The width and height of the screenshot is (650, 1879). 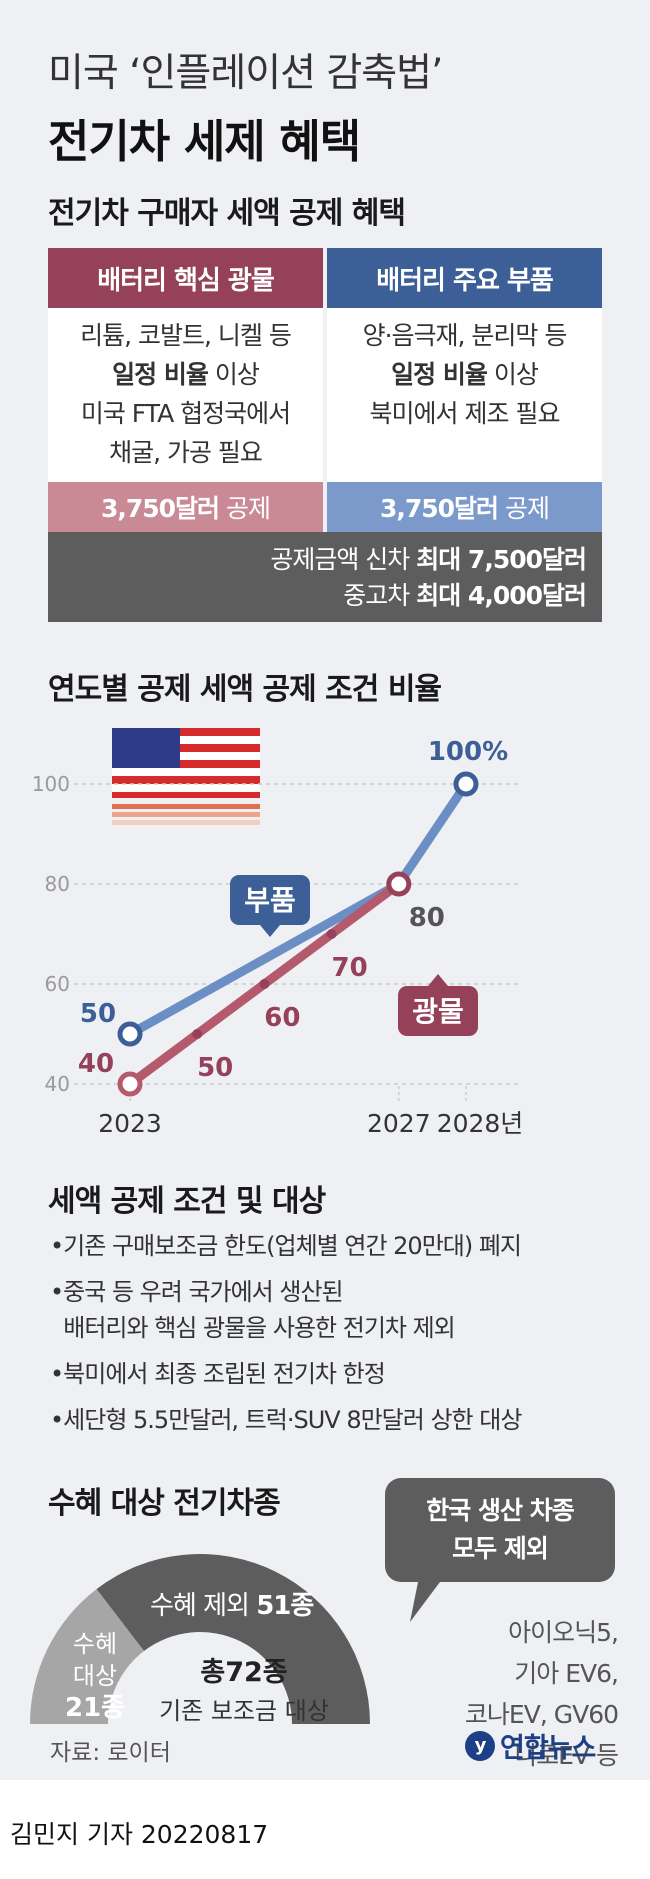 I want to click on parts-ratio-bold: 일정 비율, so click(x=439, y=374).